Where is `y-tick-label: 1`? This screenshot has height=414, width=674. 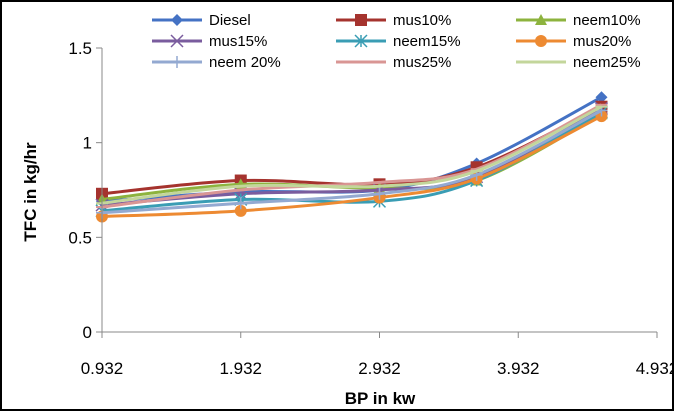
y-tick-label: 1 is located at coordinates (87, 143).